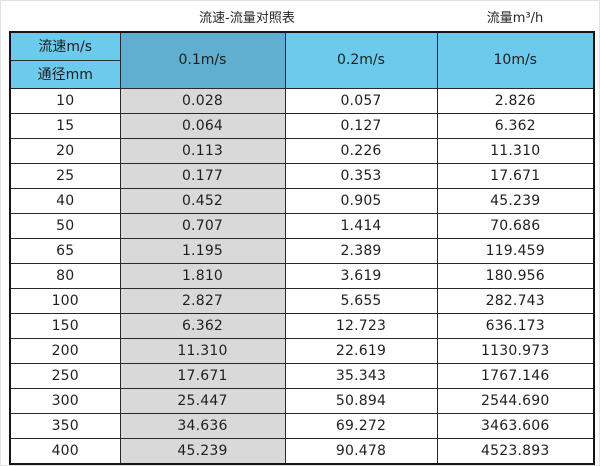  I want to click on table-row: 40 0.452 0.905 45.239, so click(302, 200).